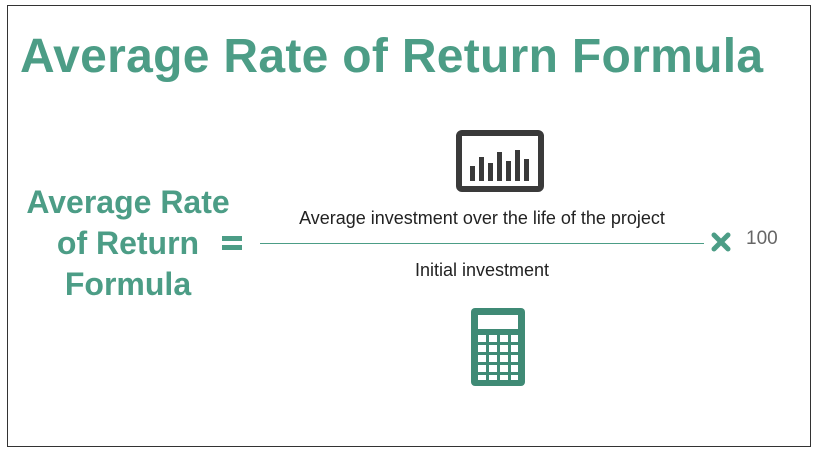 This screenshot has height=455, width=819. I want to click on formula-lhs: Average Rate of Return Formula, so click(128, 243).